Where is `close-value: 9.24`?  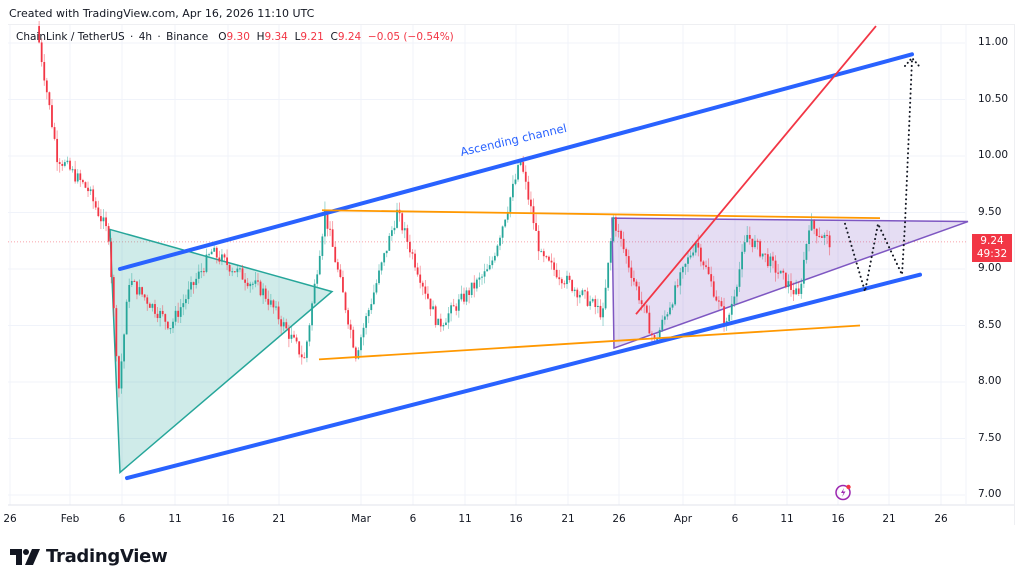
close-value: 9.24 is located at coordinates (349, 37).